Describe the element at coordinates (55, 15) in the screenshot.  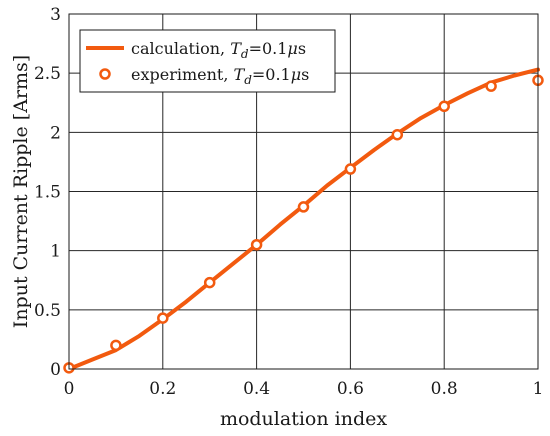
I see `y-tick-label: 3` at that location.